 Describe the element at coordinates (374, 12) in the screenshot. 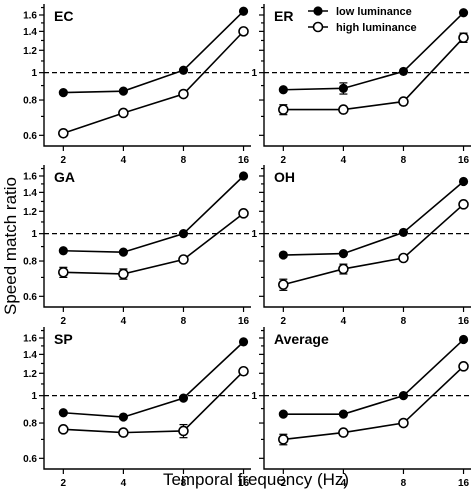

I see `legend-low-label: low luminance` at that location.